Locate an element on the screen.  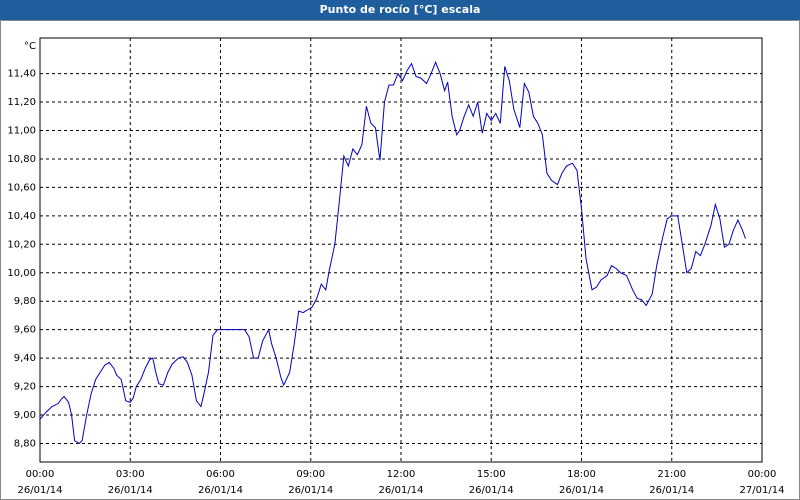
y-unit: °C is located at coordinates (30, 46).